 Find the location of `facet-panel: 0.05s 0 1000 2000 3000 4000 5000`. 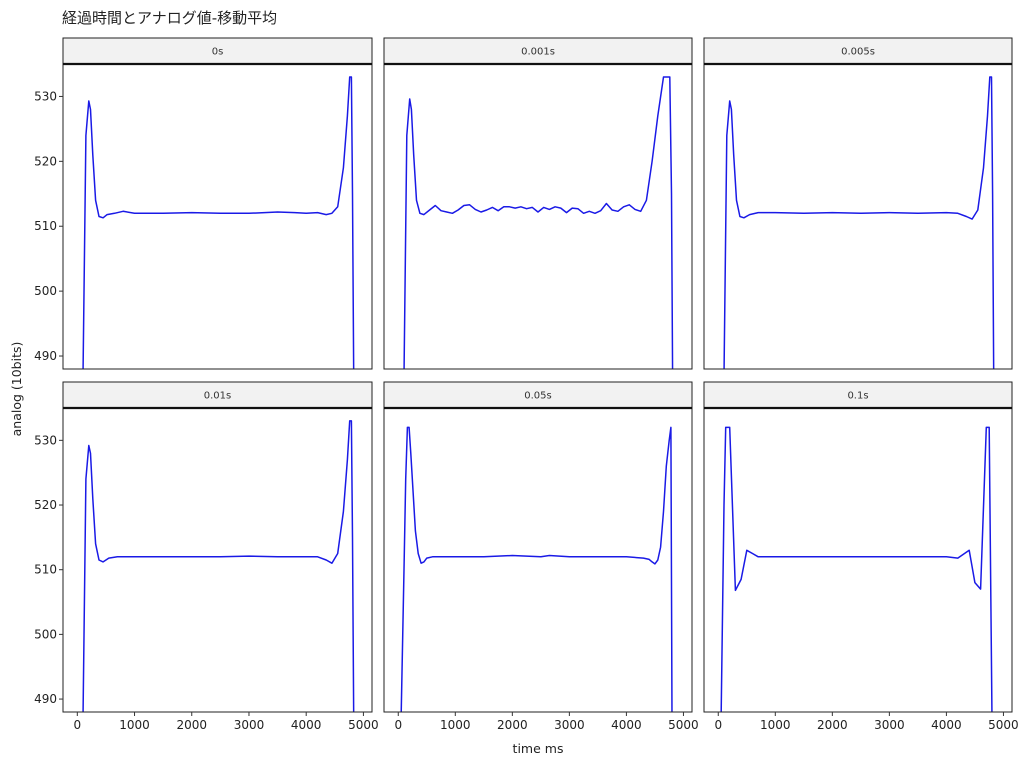

facet-panel: 0.05s 0 1000 2000 3000 4000 5000 is located at coordinates (541, 556).